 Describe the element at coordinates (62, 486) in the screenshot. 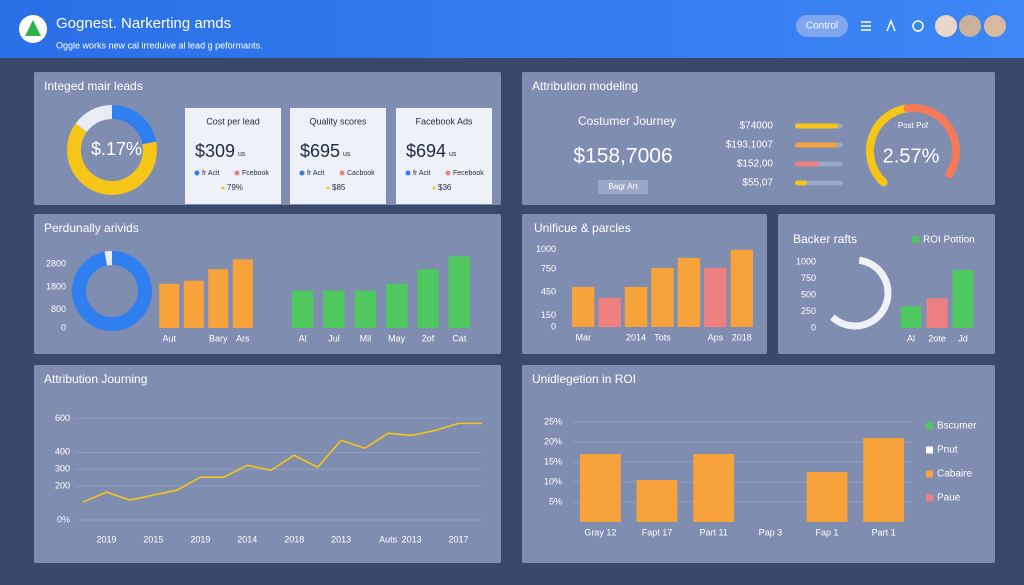

I see `y-tick-label: 200` at that location.